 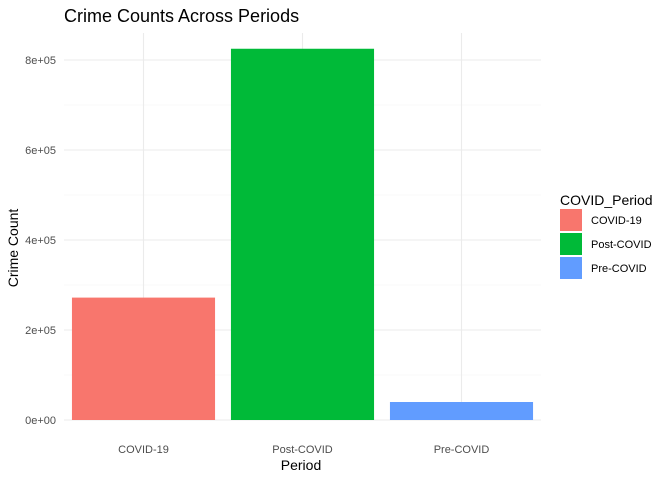 I want to click on x-tick-label: COVID-19, so click(x=143, y=450).